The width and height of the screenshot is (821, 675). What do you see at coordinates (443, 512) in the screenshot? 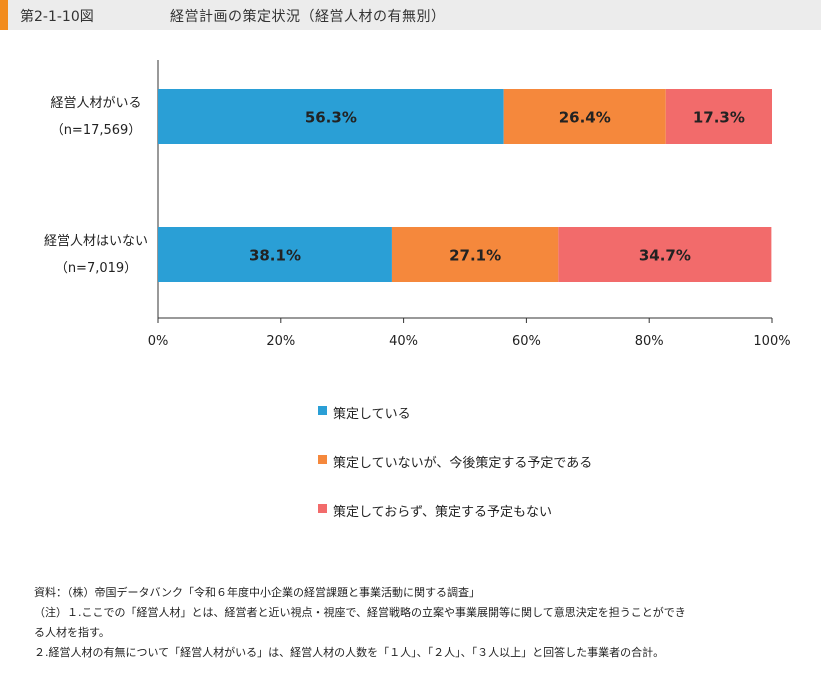
I see `legend-label: 策定しておらず、策定する予定もない` at bounding box center [443, 512].